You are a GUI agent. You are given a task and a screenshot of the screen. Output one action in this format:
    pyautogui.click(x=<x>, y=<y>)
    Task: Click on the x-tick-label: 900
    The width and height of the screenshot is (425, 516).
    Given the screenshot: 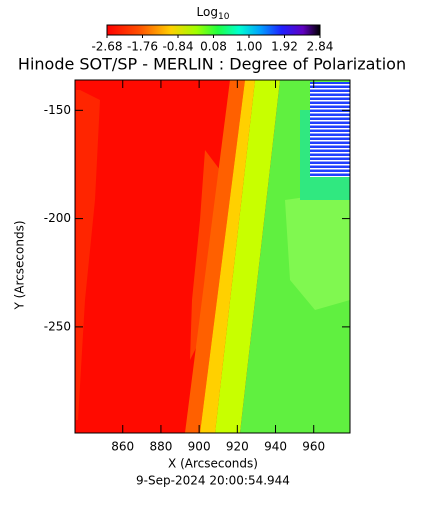 What is the action you would take?
    pyautogui.click(x=199, y=447)
    